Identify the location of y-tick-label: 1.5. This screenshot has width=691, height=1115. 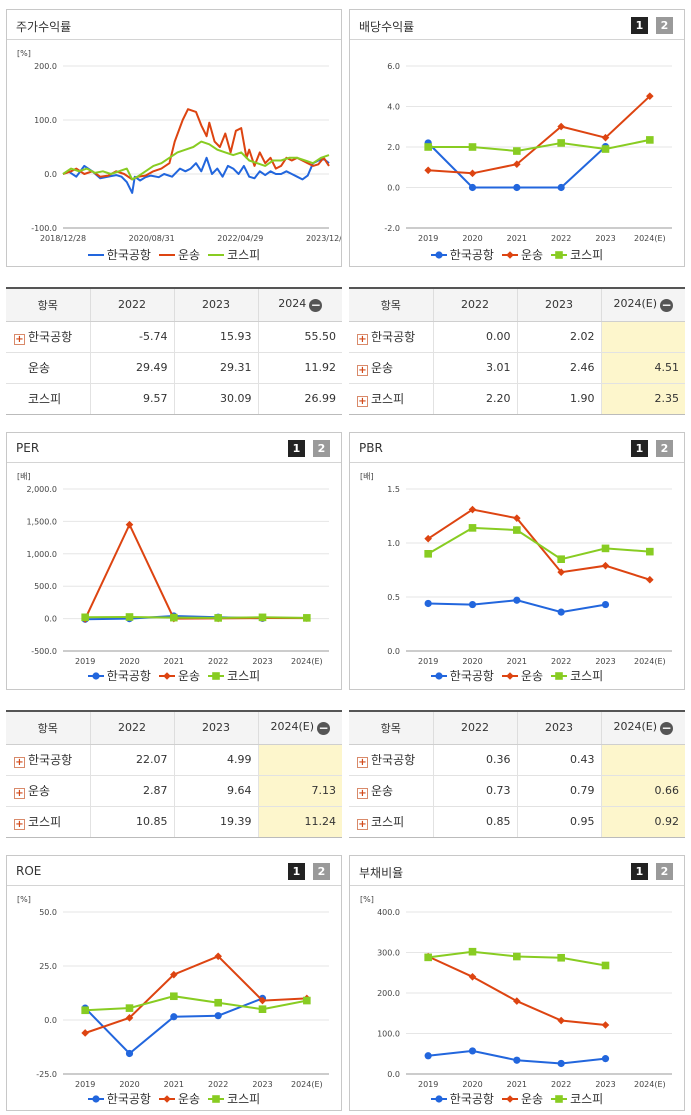
(393, 489).